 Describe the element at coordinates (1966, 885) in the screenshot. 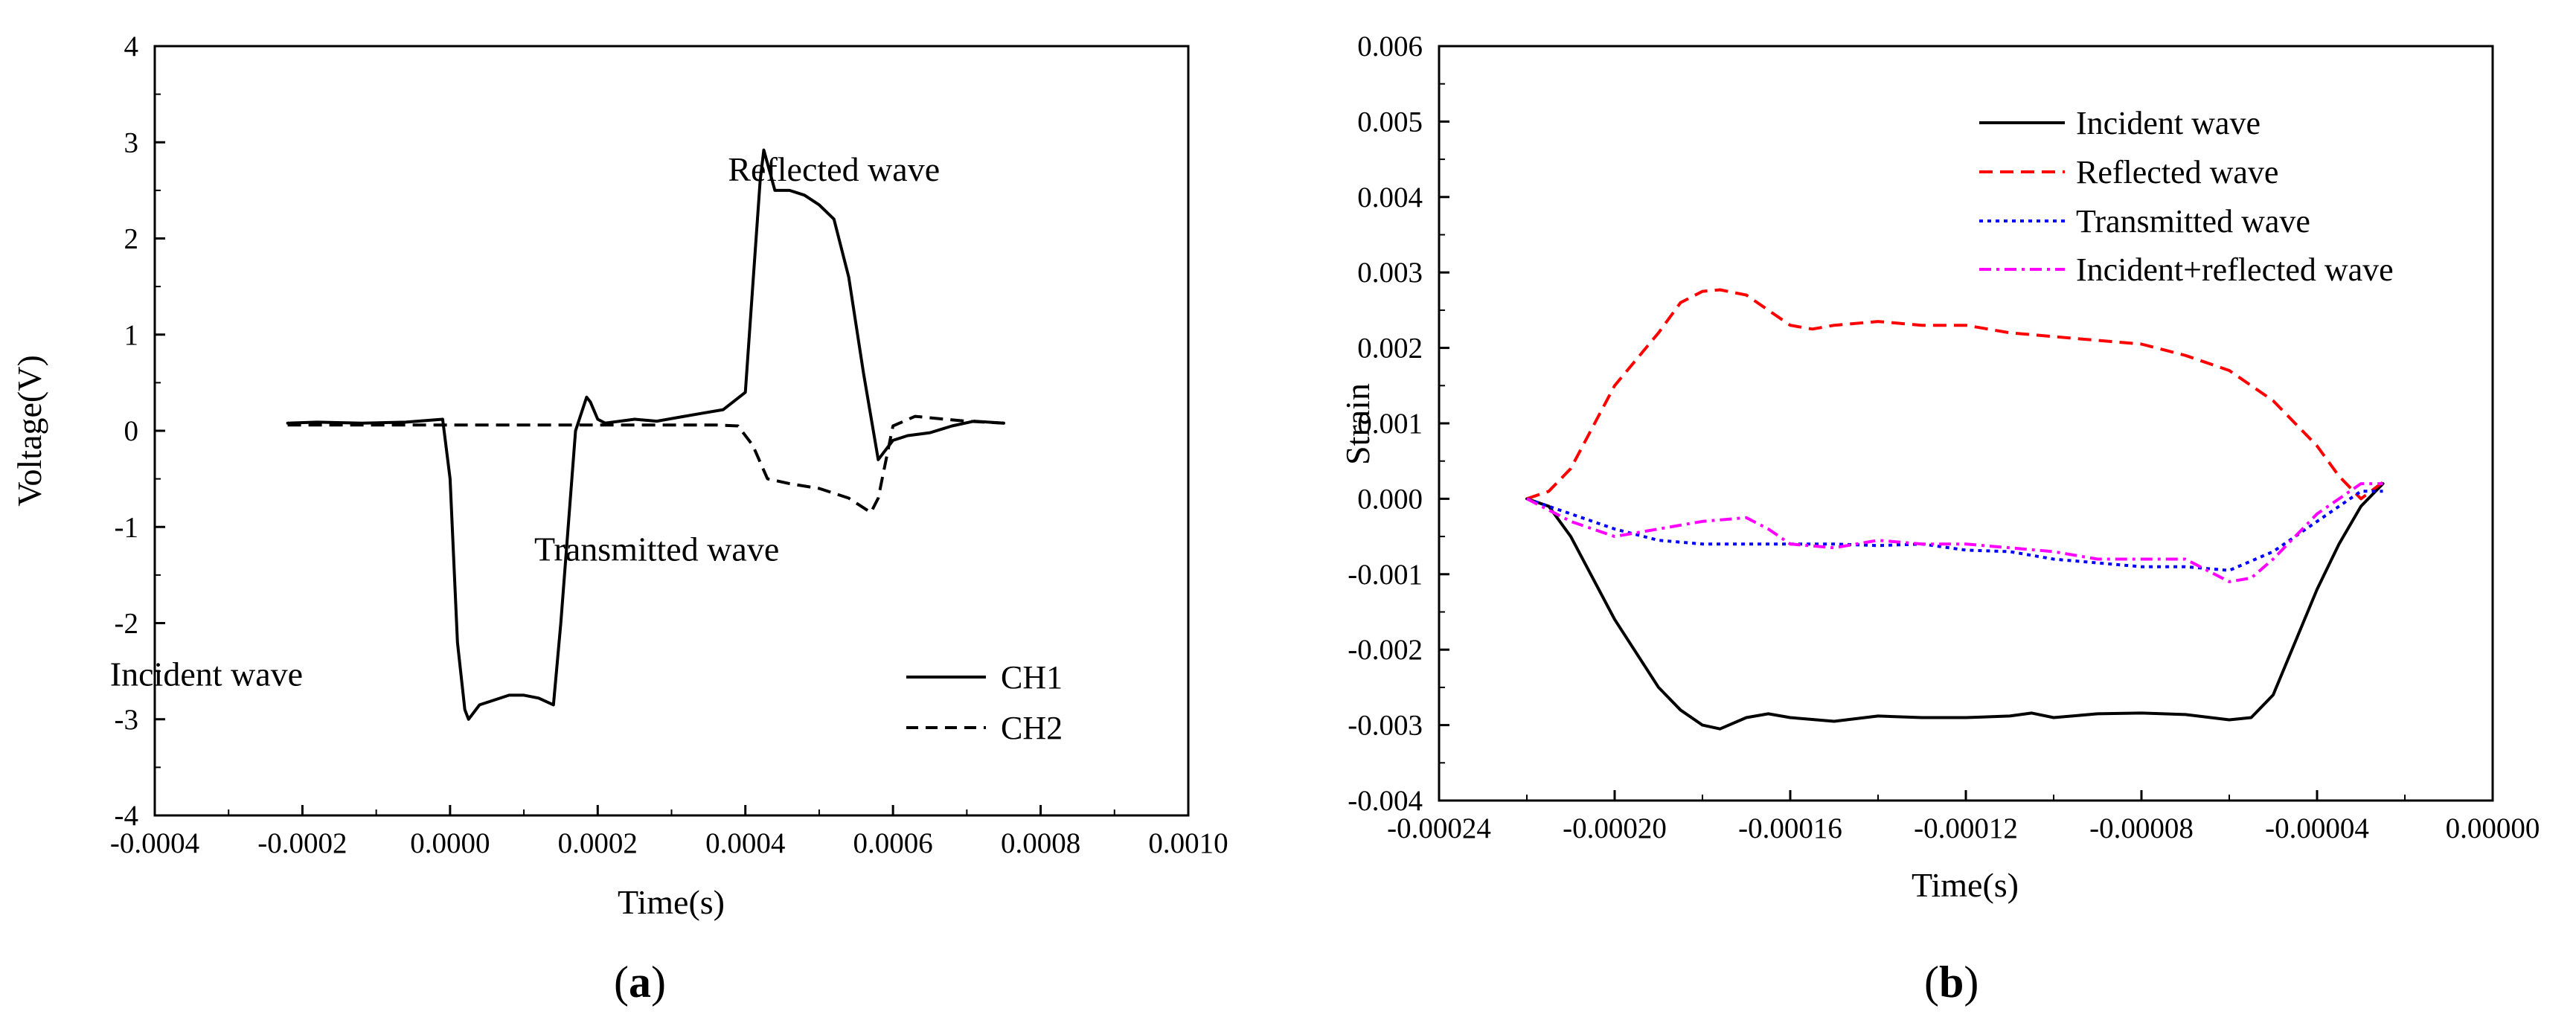

I see `chart-b-xlabel: Time(s)` at that location.